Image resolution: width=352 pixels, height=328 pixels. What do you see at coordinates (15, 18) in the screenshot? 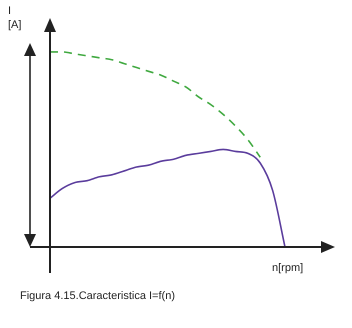
I see `y-axis-title: I [A]` at bounding box center [15, 18].